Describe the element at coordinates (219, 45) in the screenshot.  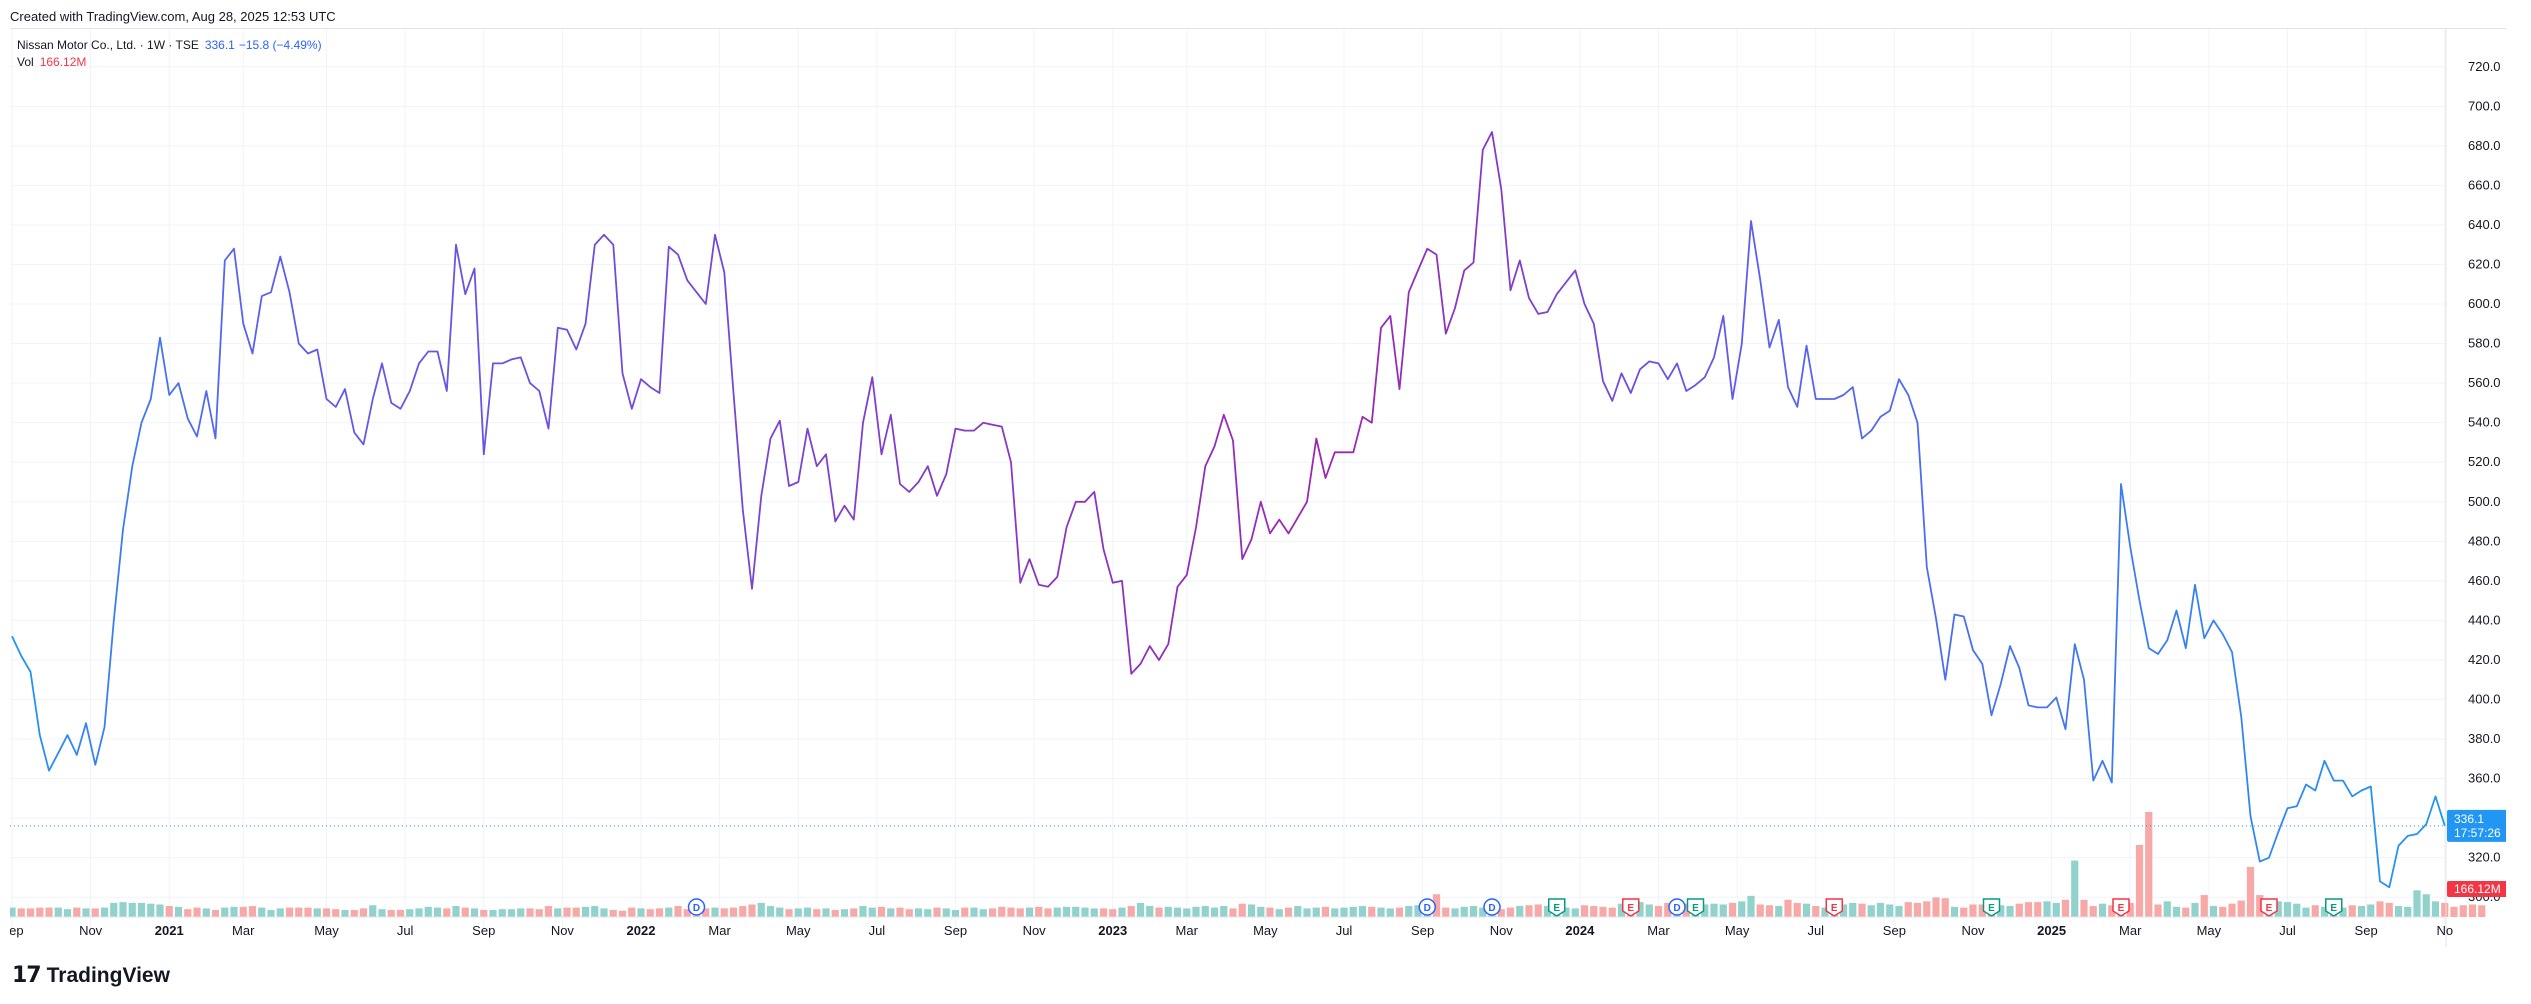
I see `legend-price: 336.1` at that location.